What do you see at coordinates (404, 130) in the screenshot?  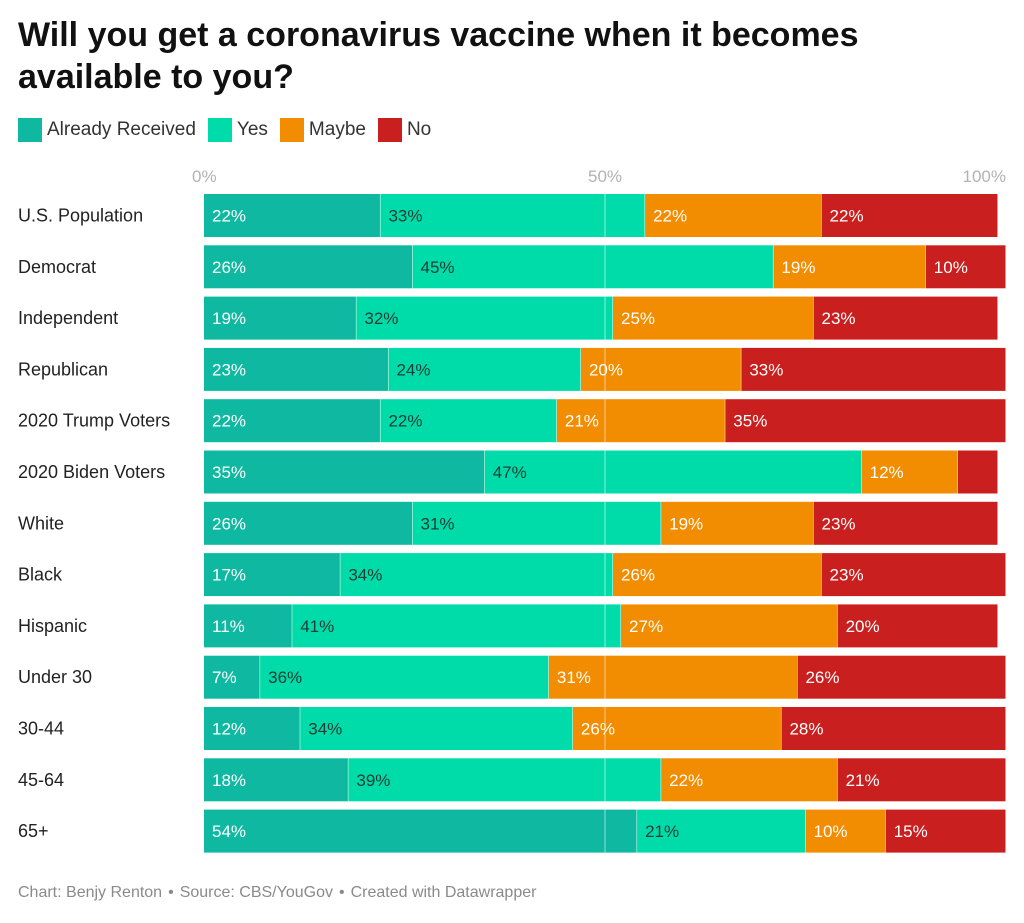 I see `legend-item-no: No` at bounding box center [404, 130].